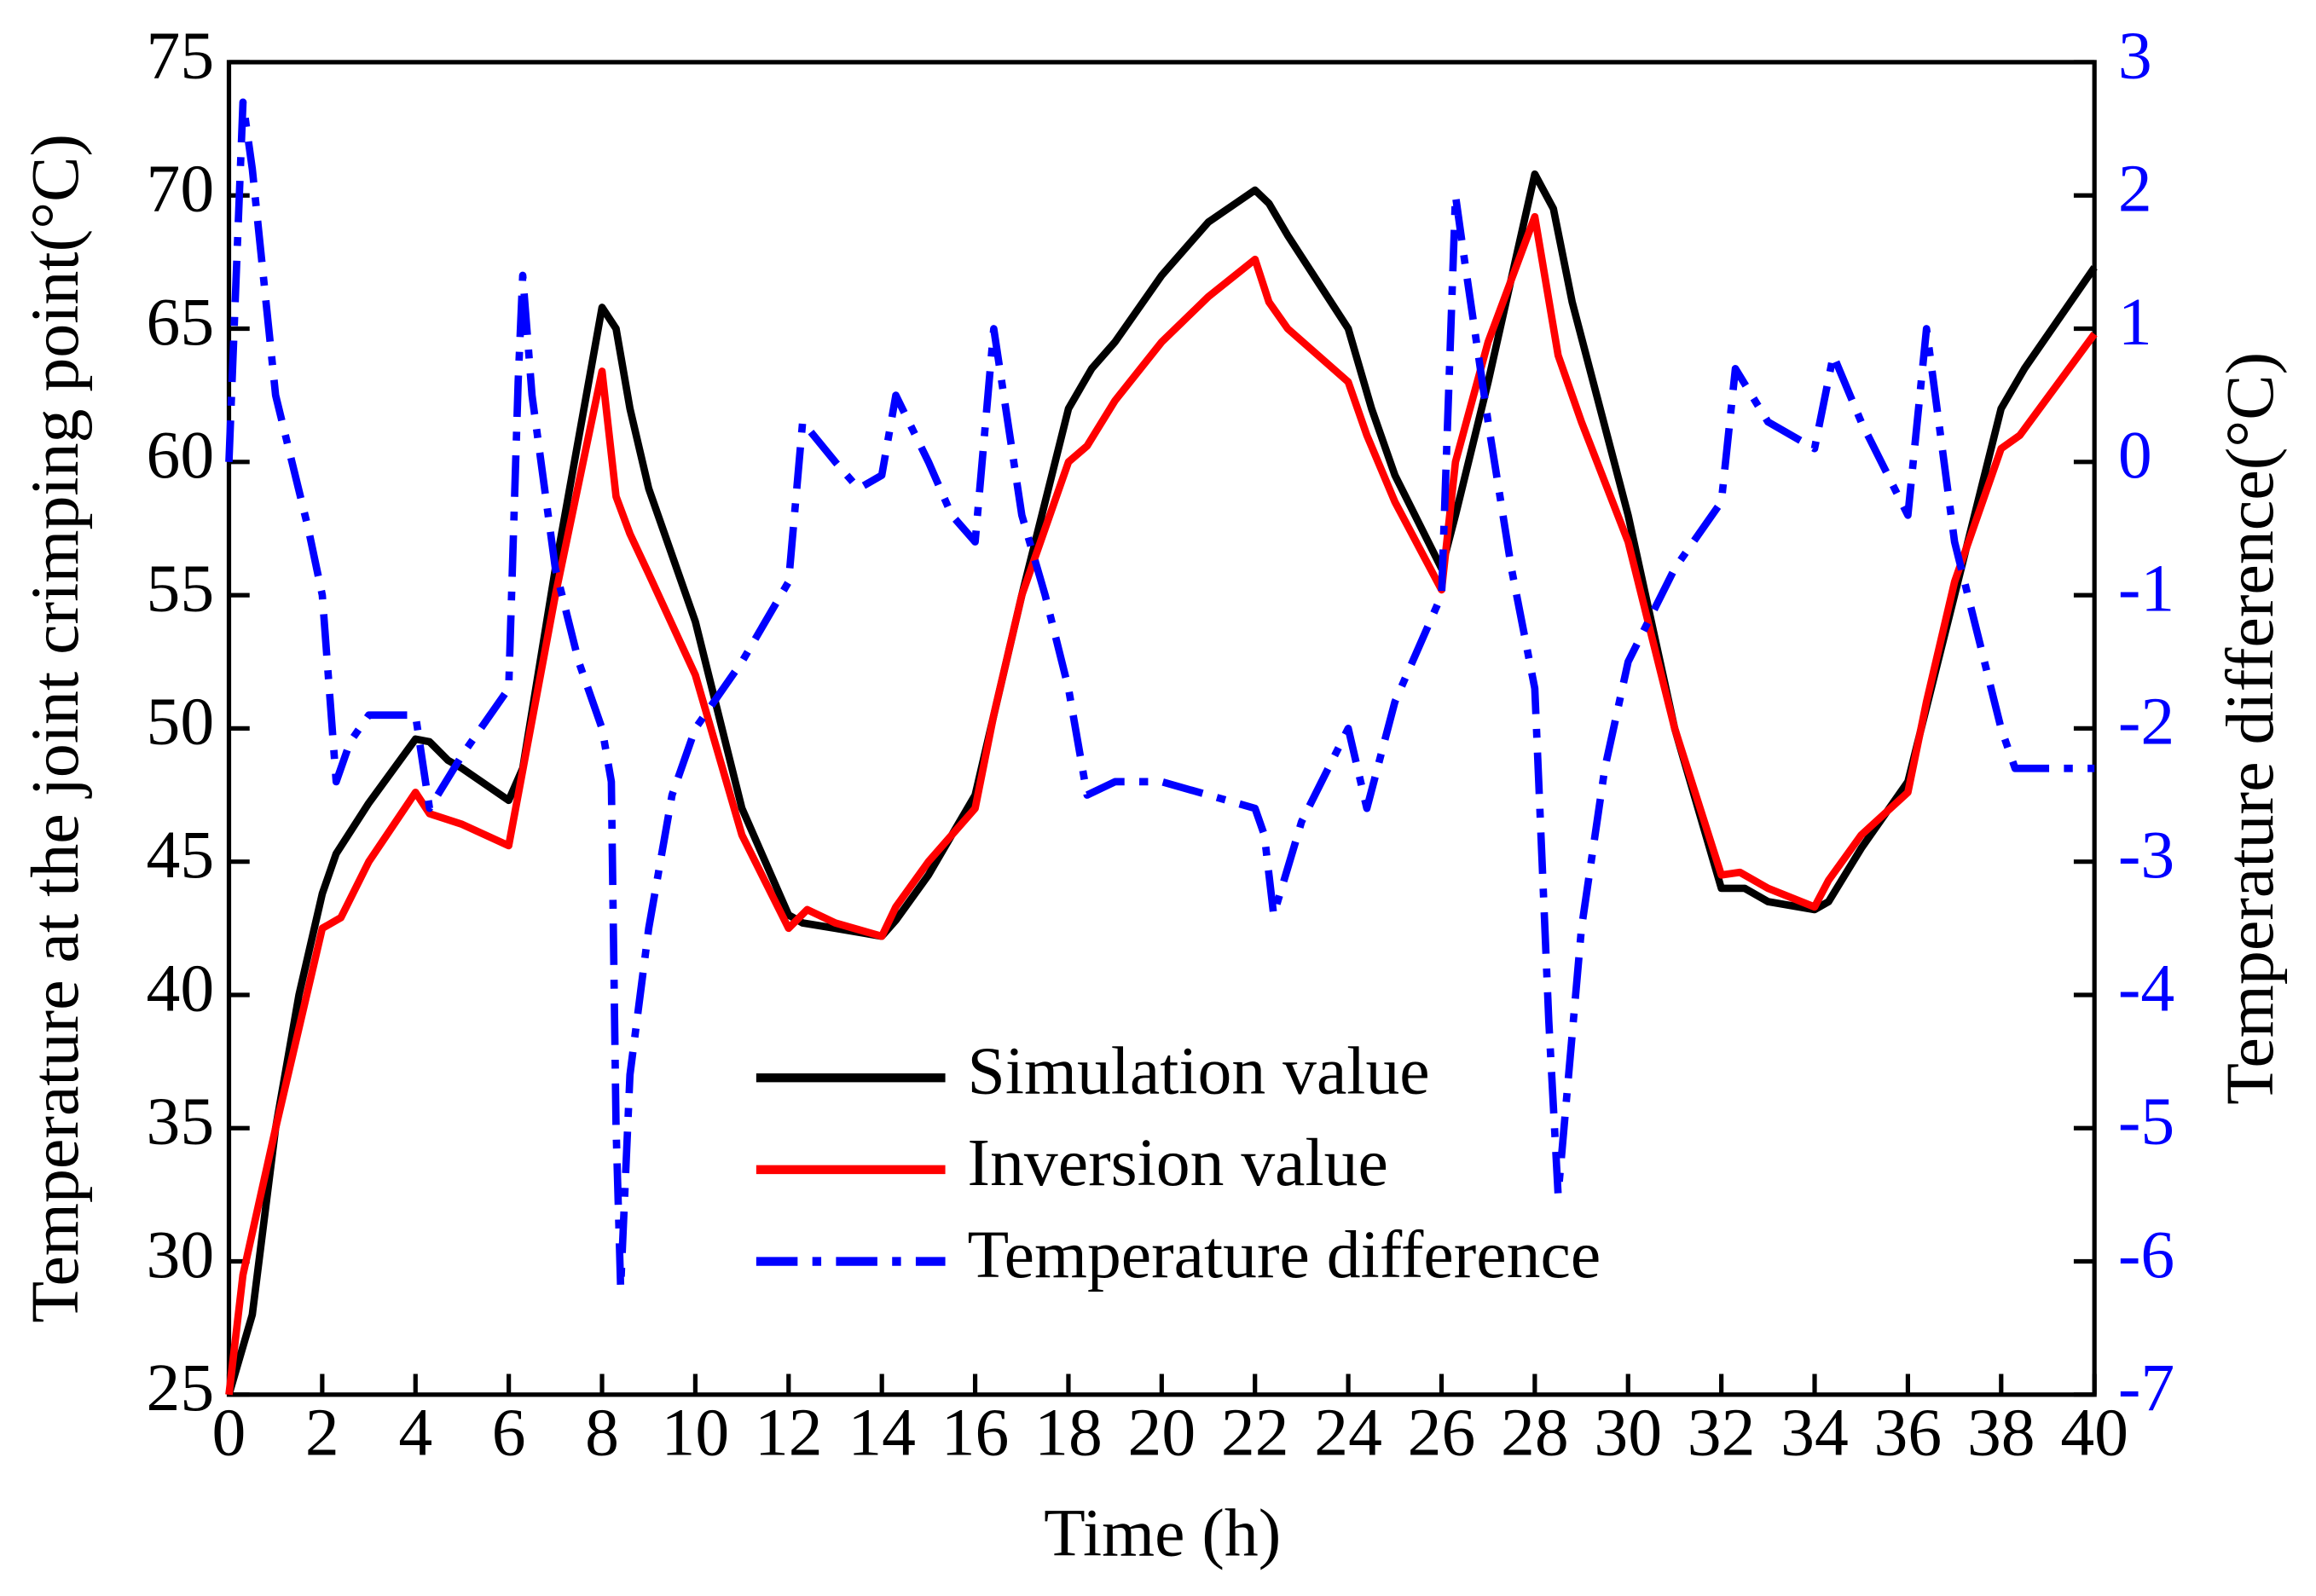  Describe the element at coordinates (180, 455) in the screenshot. I see `y-tick-label: 60` at that location.